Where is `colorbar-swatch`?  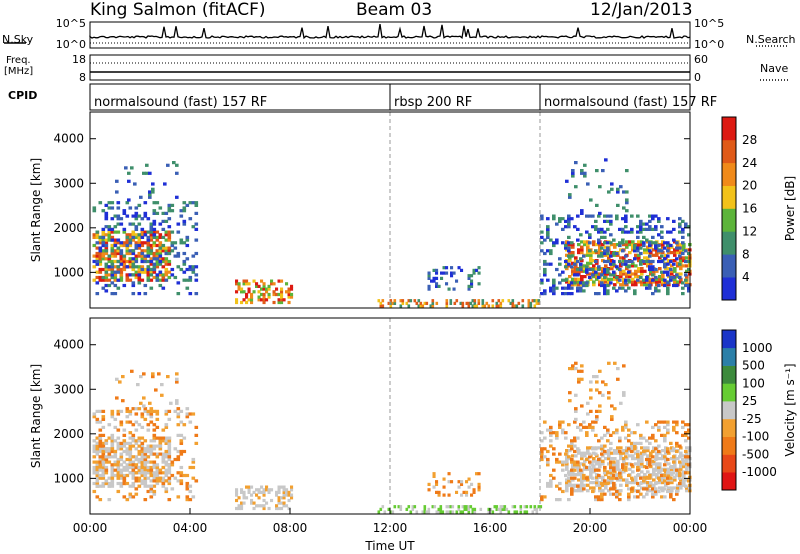 colorbar-swatch is located at coordinates (729, 129).